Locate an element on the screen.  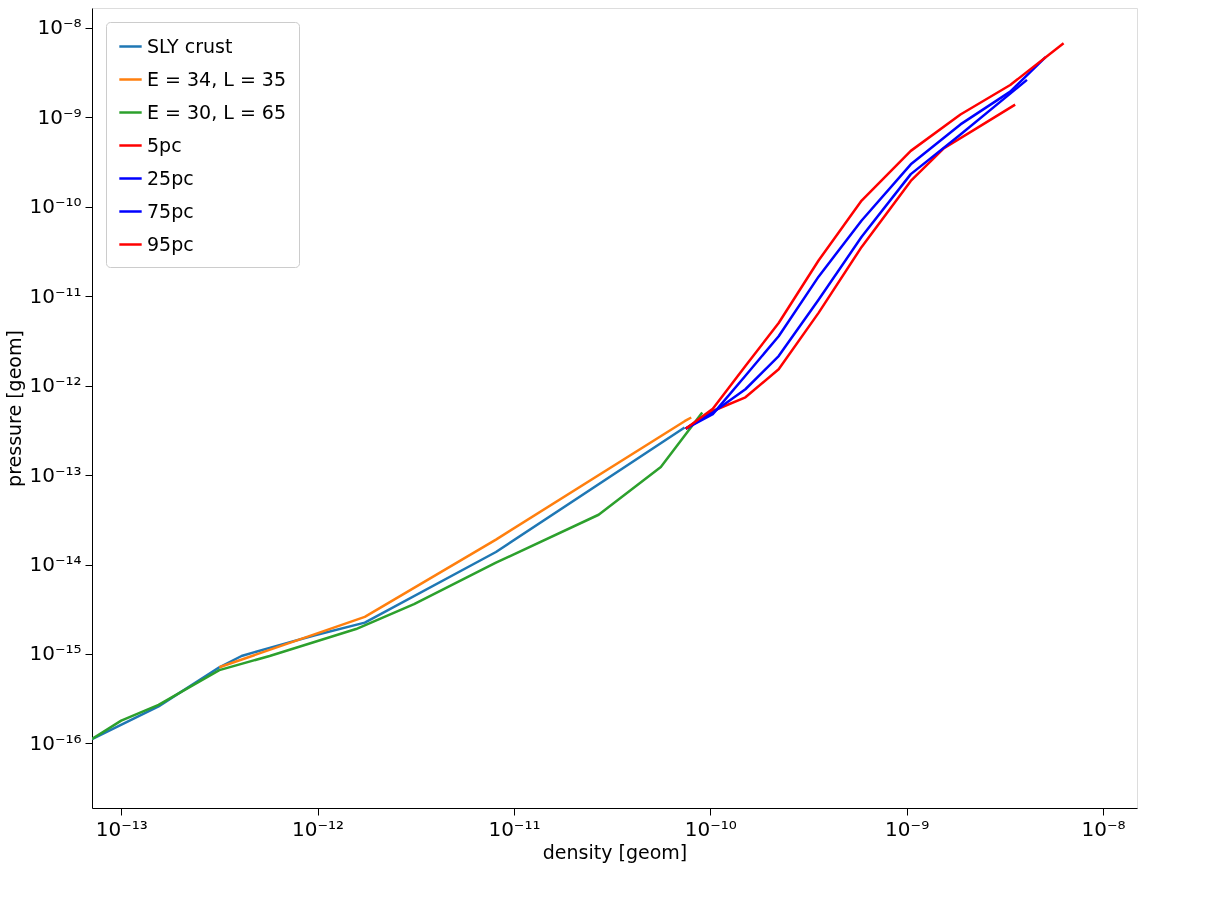
y-tick-label: 10⁻¹³ is located at coordinates (55, 474).